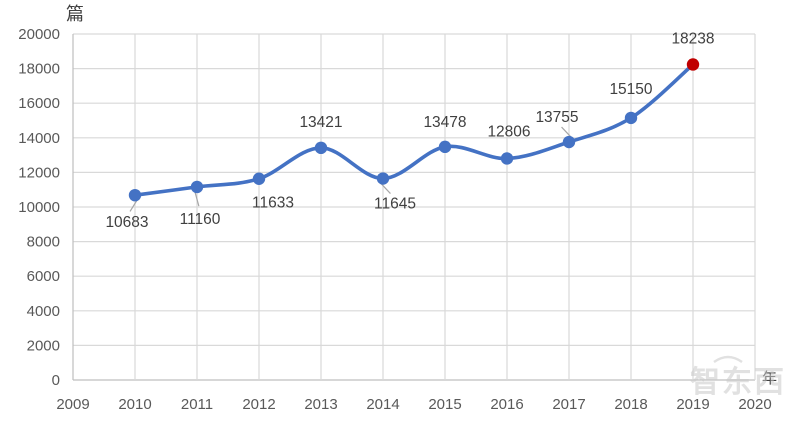  I want to click on y-tick-label: 0, so click(56, 380).